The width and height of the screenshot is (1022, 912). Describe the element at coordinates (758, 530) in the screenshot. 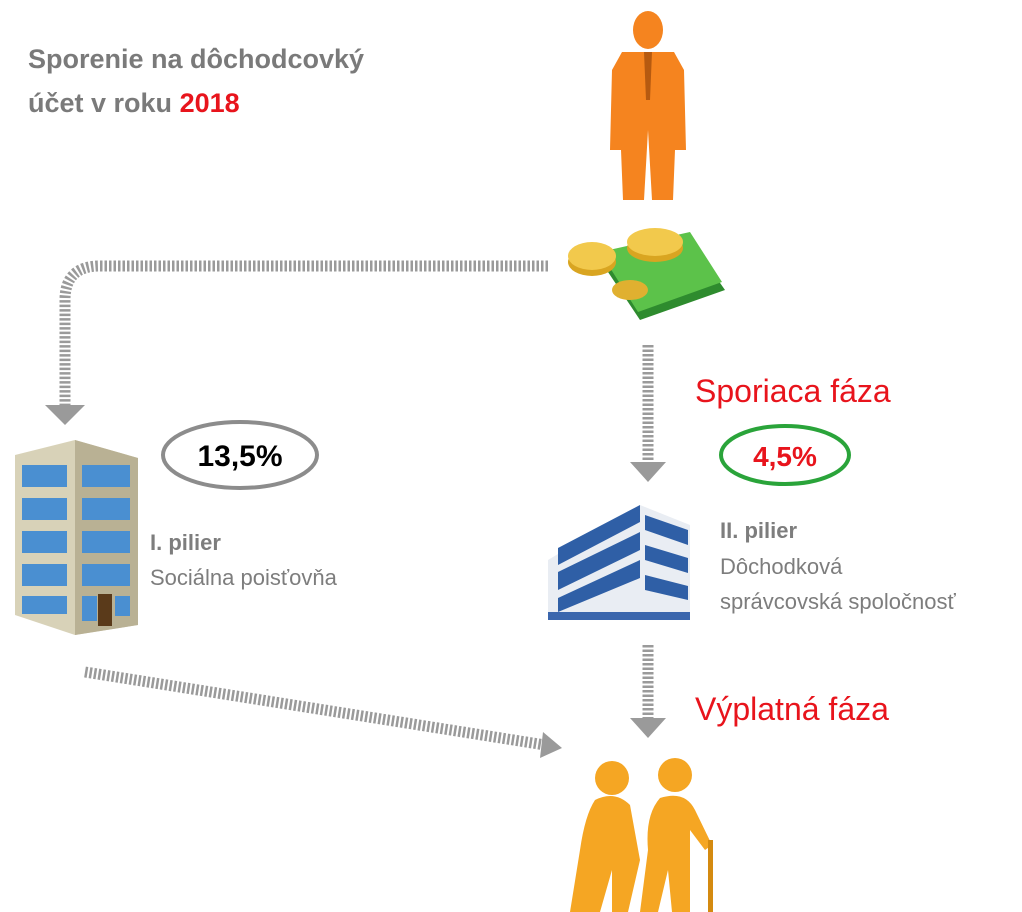

I see `pillar2-name: II. pilier` at that location.